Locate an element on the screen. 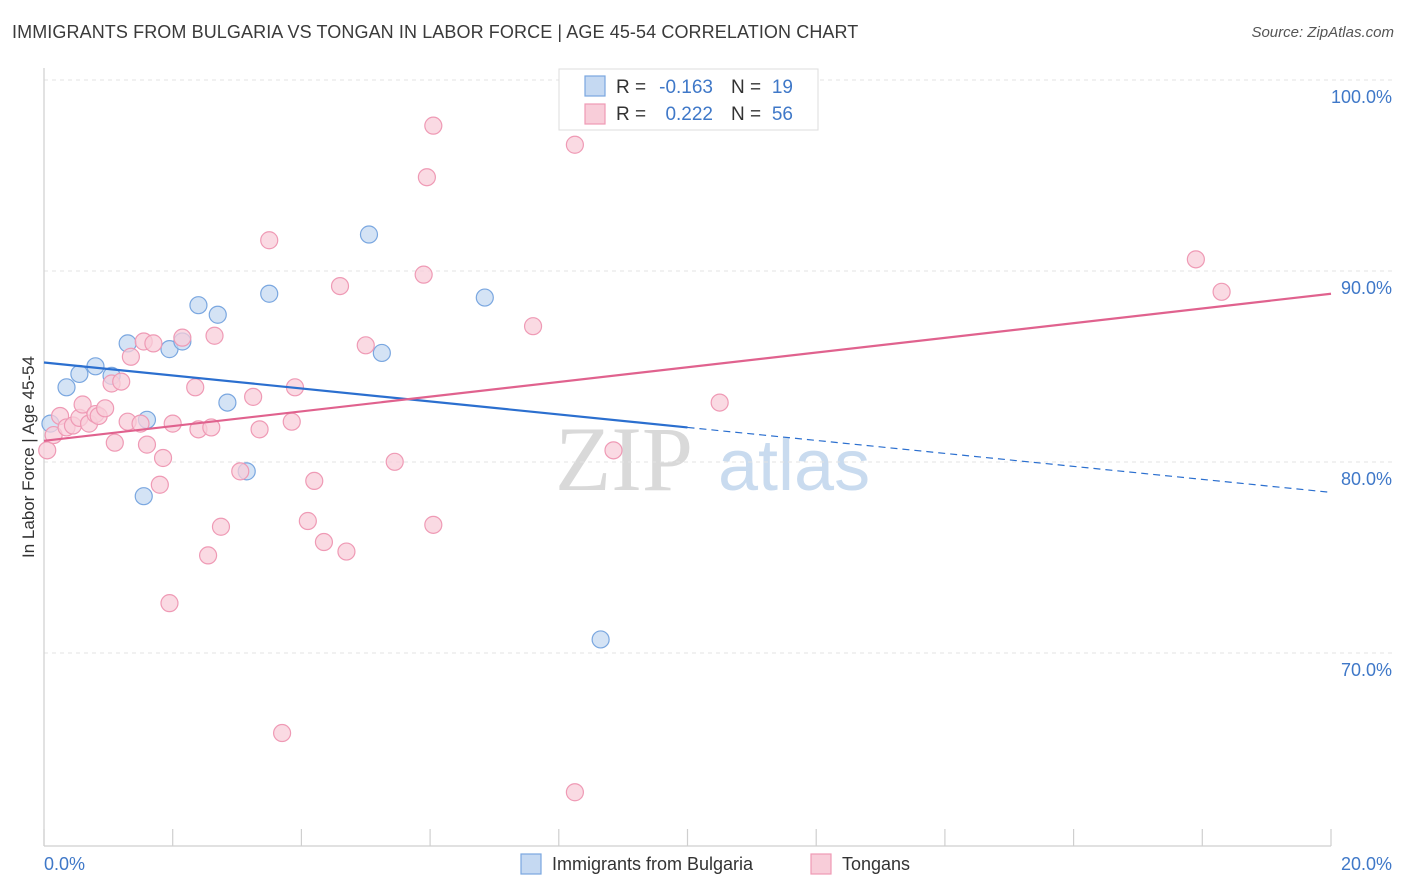  x-tick-label: 0.0% is located at coordinates (64, 864).